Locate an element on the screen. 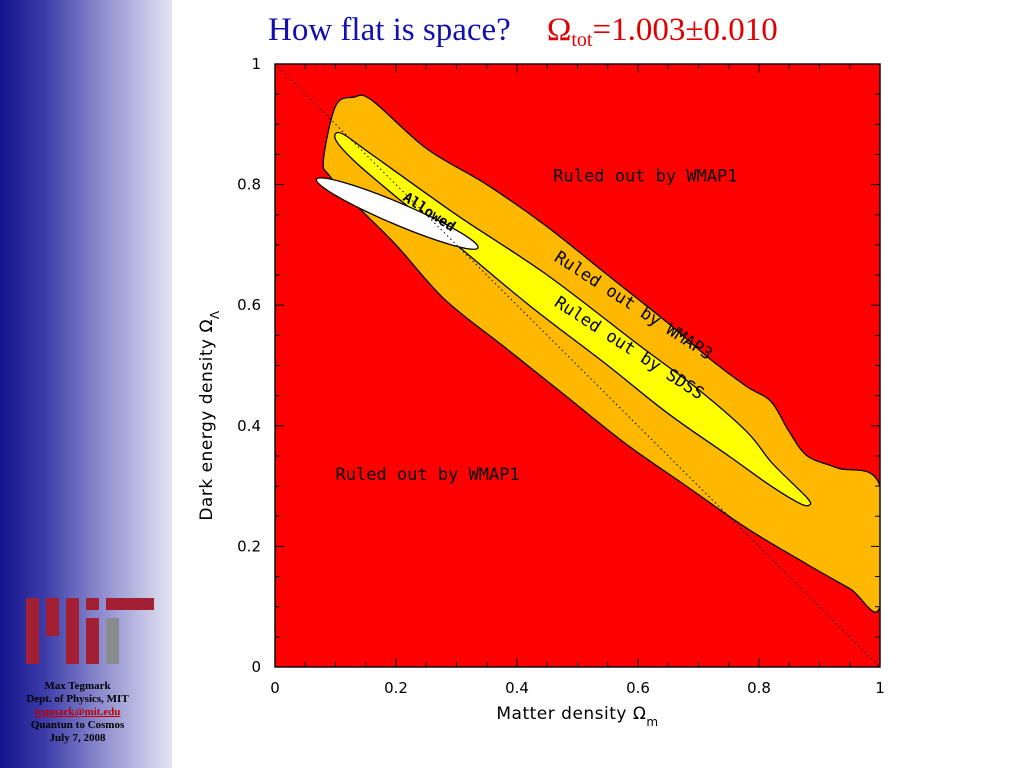  slide-title-text: How flat is space? is located at coordinates (389, 30).